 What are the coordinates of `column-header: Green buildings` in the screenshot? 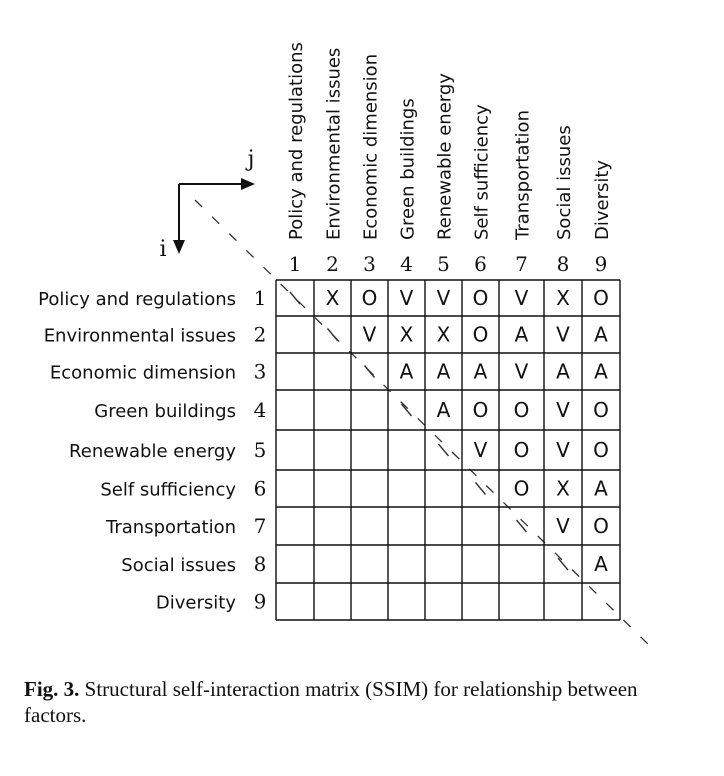 It's located at (408, 169).